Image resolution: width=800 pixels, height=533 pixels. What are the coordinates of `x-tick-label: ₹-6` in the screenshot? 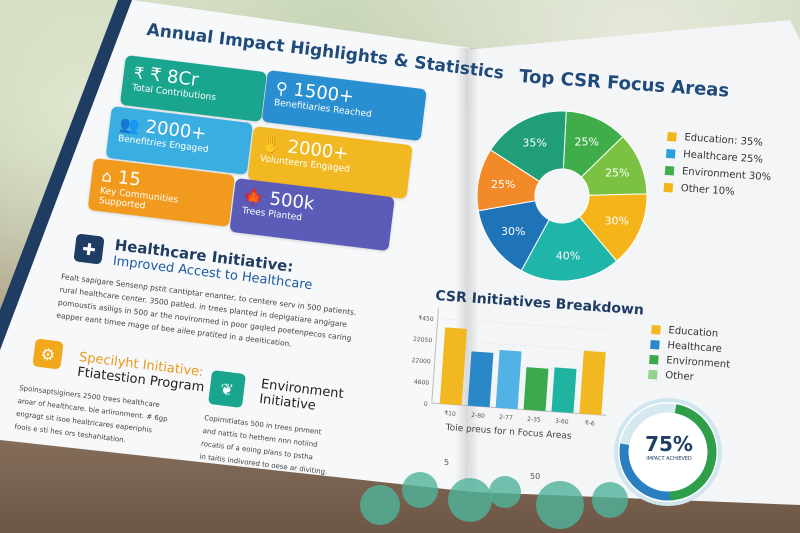 It's located at (590, 424).